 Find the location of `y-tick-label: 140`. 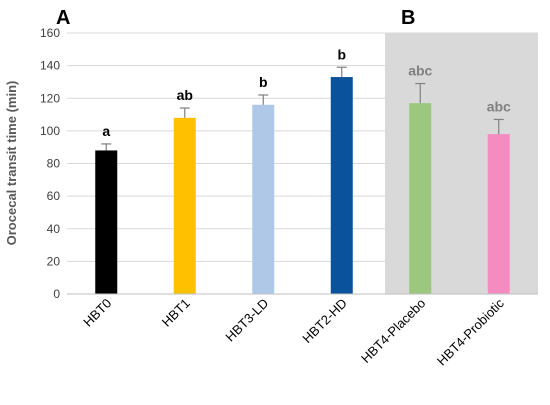

y-tick-label: 140 is located at coordinates (50, 66).